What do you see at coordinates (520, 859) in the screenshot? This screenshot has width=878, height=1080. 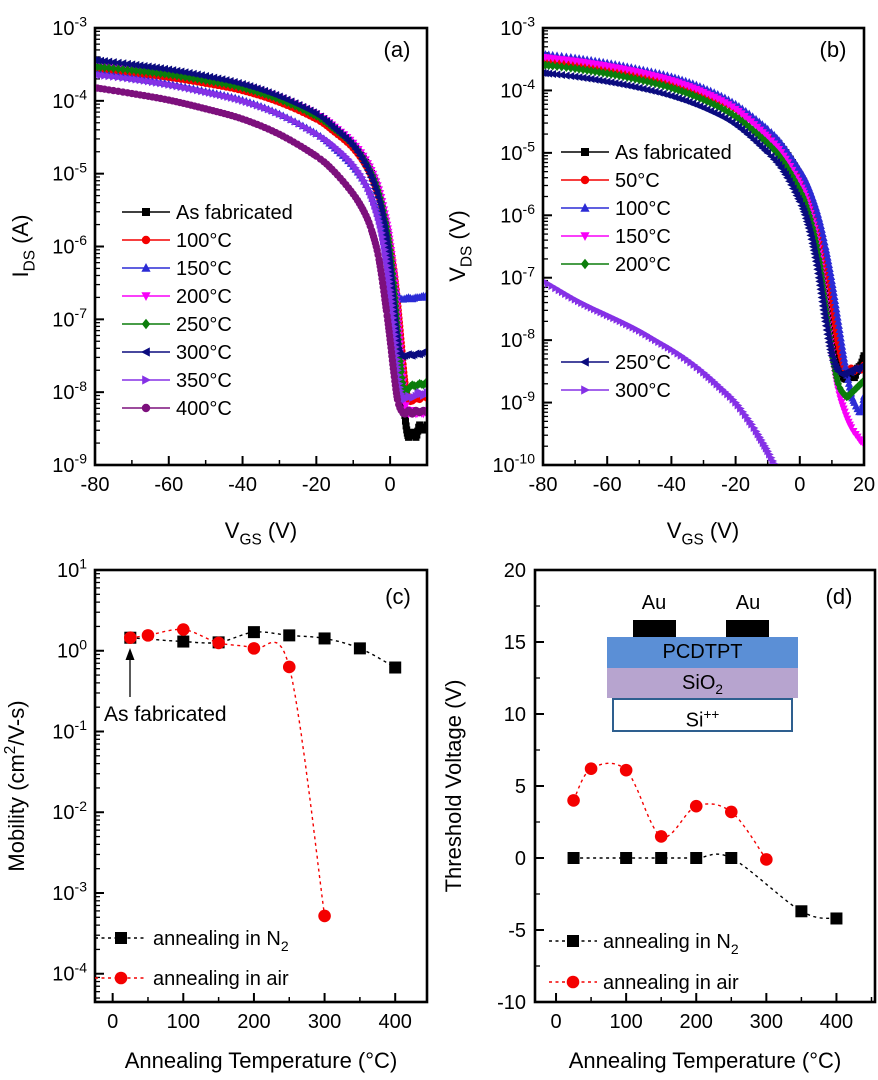 I see `y-tick-label: 0` at bounding box center [520, 859].